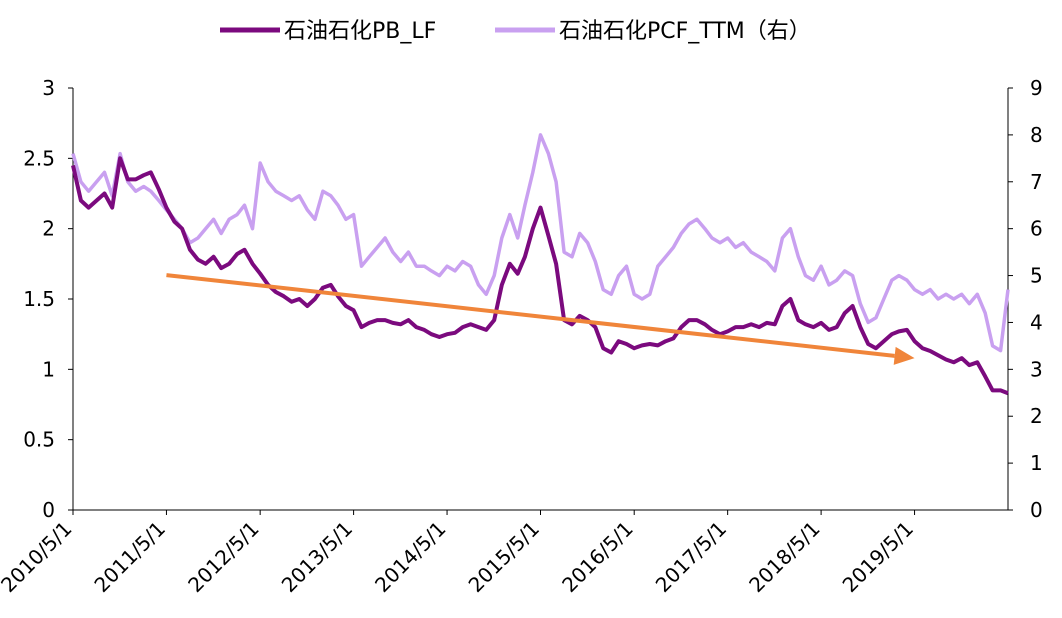 This screenshot has height=618, width=1062. I want to click on x-tick-label: 2014/5/1, so click(410, 557).